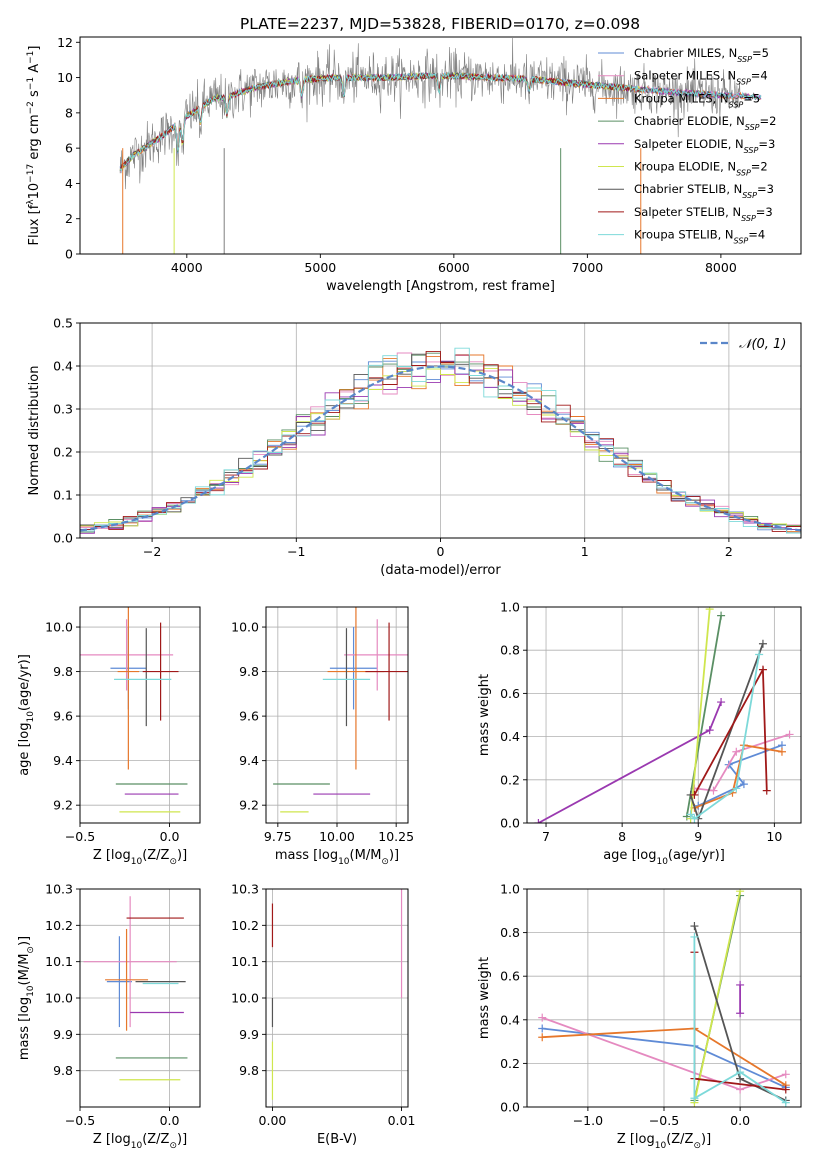 The width and height of the screenshot is (819, 1170). What do you see at coordinates (80, 836) in the screenshot?
I see `age-vs-z-xtick-label: −0.5` at bounding box center [80, 836].